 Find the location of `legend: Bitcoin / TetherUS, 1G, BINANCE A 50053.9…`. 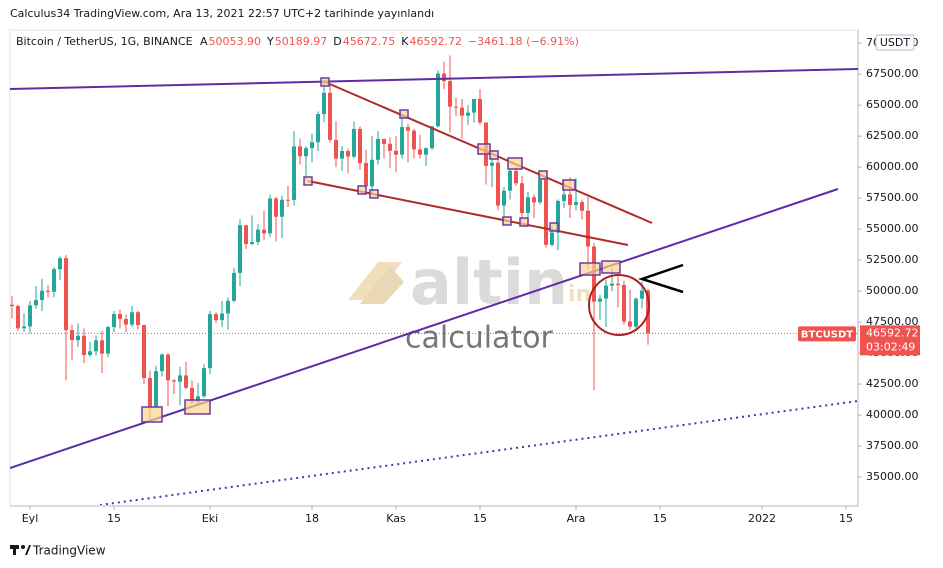

legend: Bitcoin / TetherUS, 1G, BINANCE A 50053.9… is located at coordinates (297, 41).